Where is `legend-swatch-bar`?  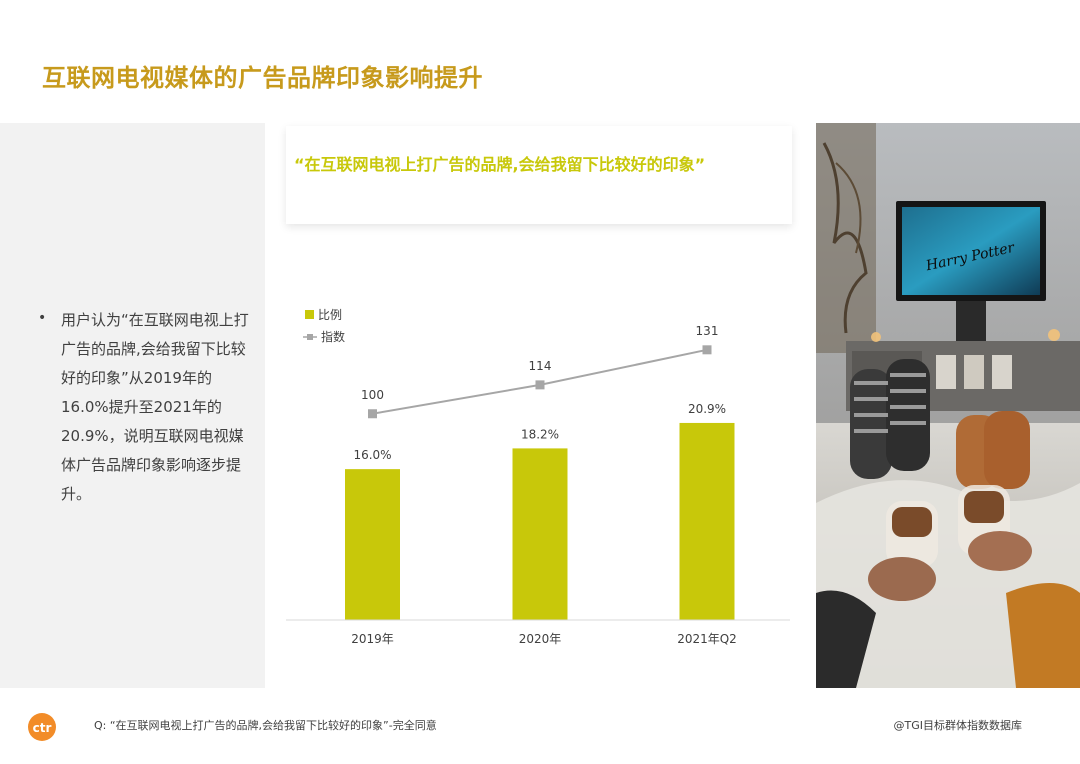 legend-swatch-bar is located at coordinates (309, 314).